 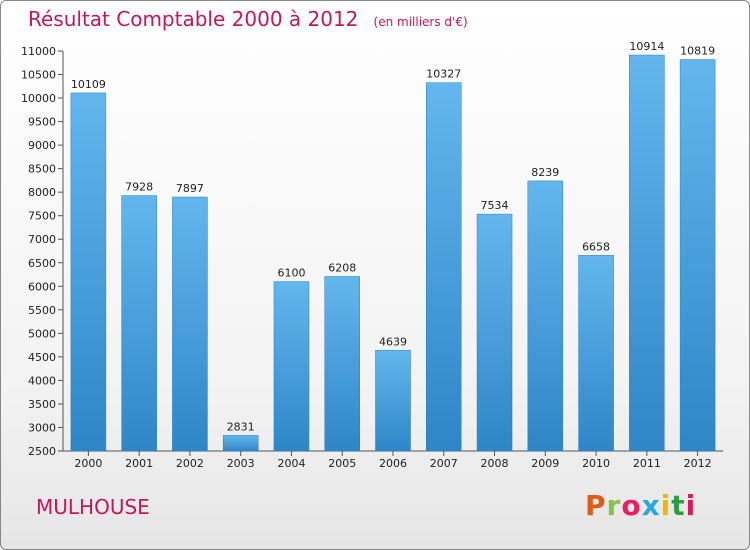 I want to click on y-tick-label: 3500, so click(x=42, y=404).